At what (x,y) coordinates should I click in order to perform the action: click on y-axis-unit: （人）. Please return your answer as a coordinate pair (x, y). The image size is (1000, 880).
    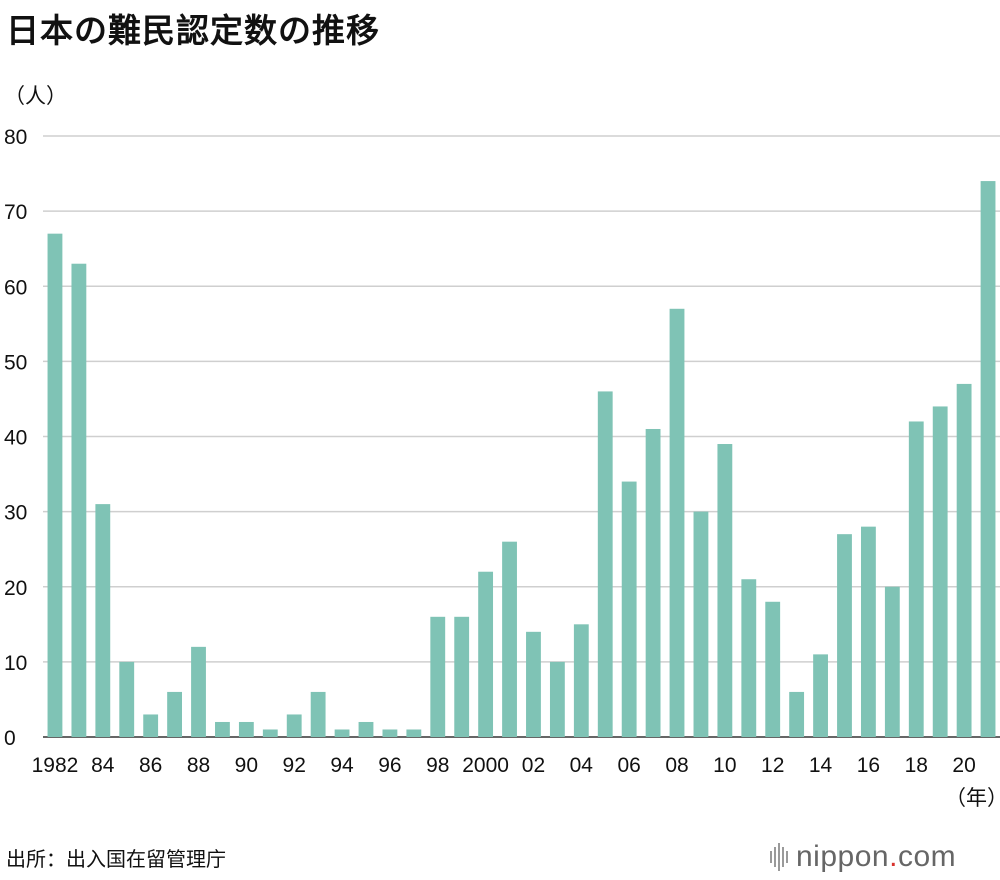
    Looking at the image, I should click on (35, 96).